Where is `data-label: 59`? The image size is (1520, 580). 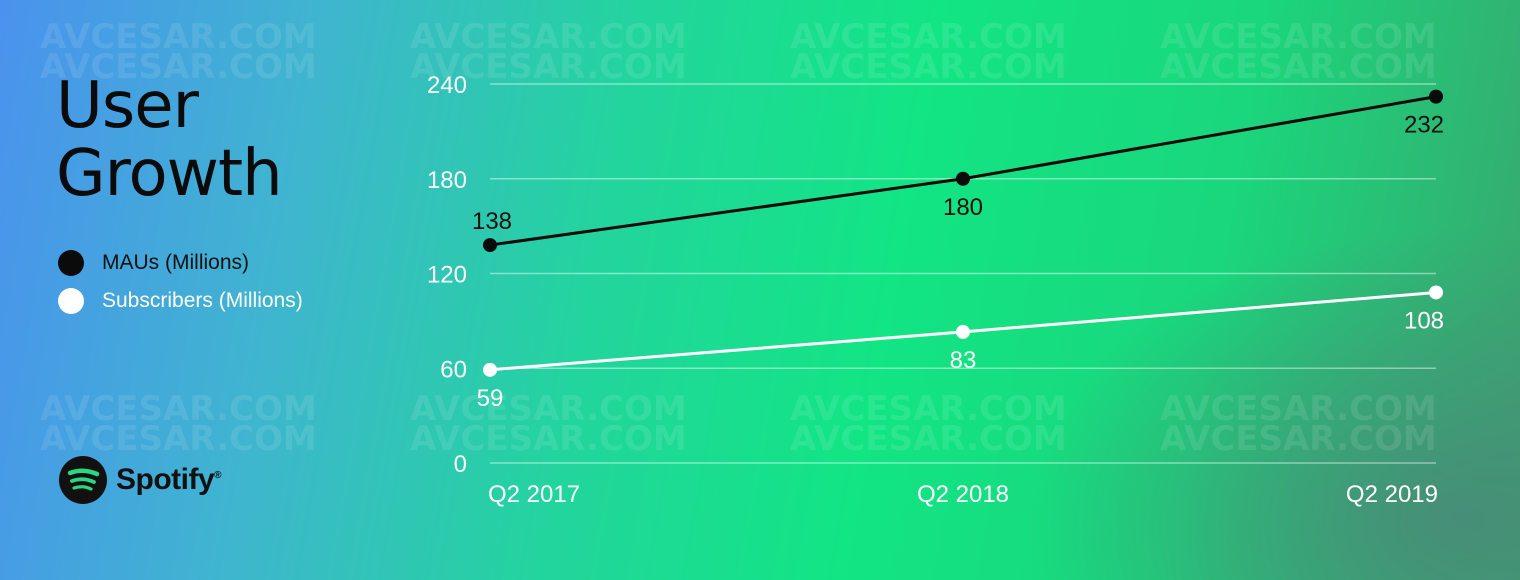 data-label: 59 is located at coordinates (490, 398).